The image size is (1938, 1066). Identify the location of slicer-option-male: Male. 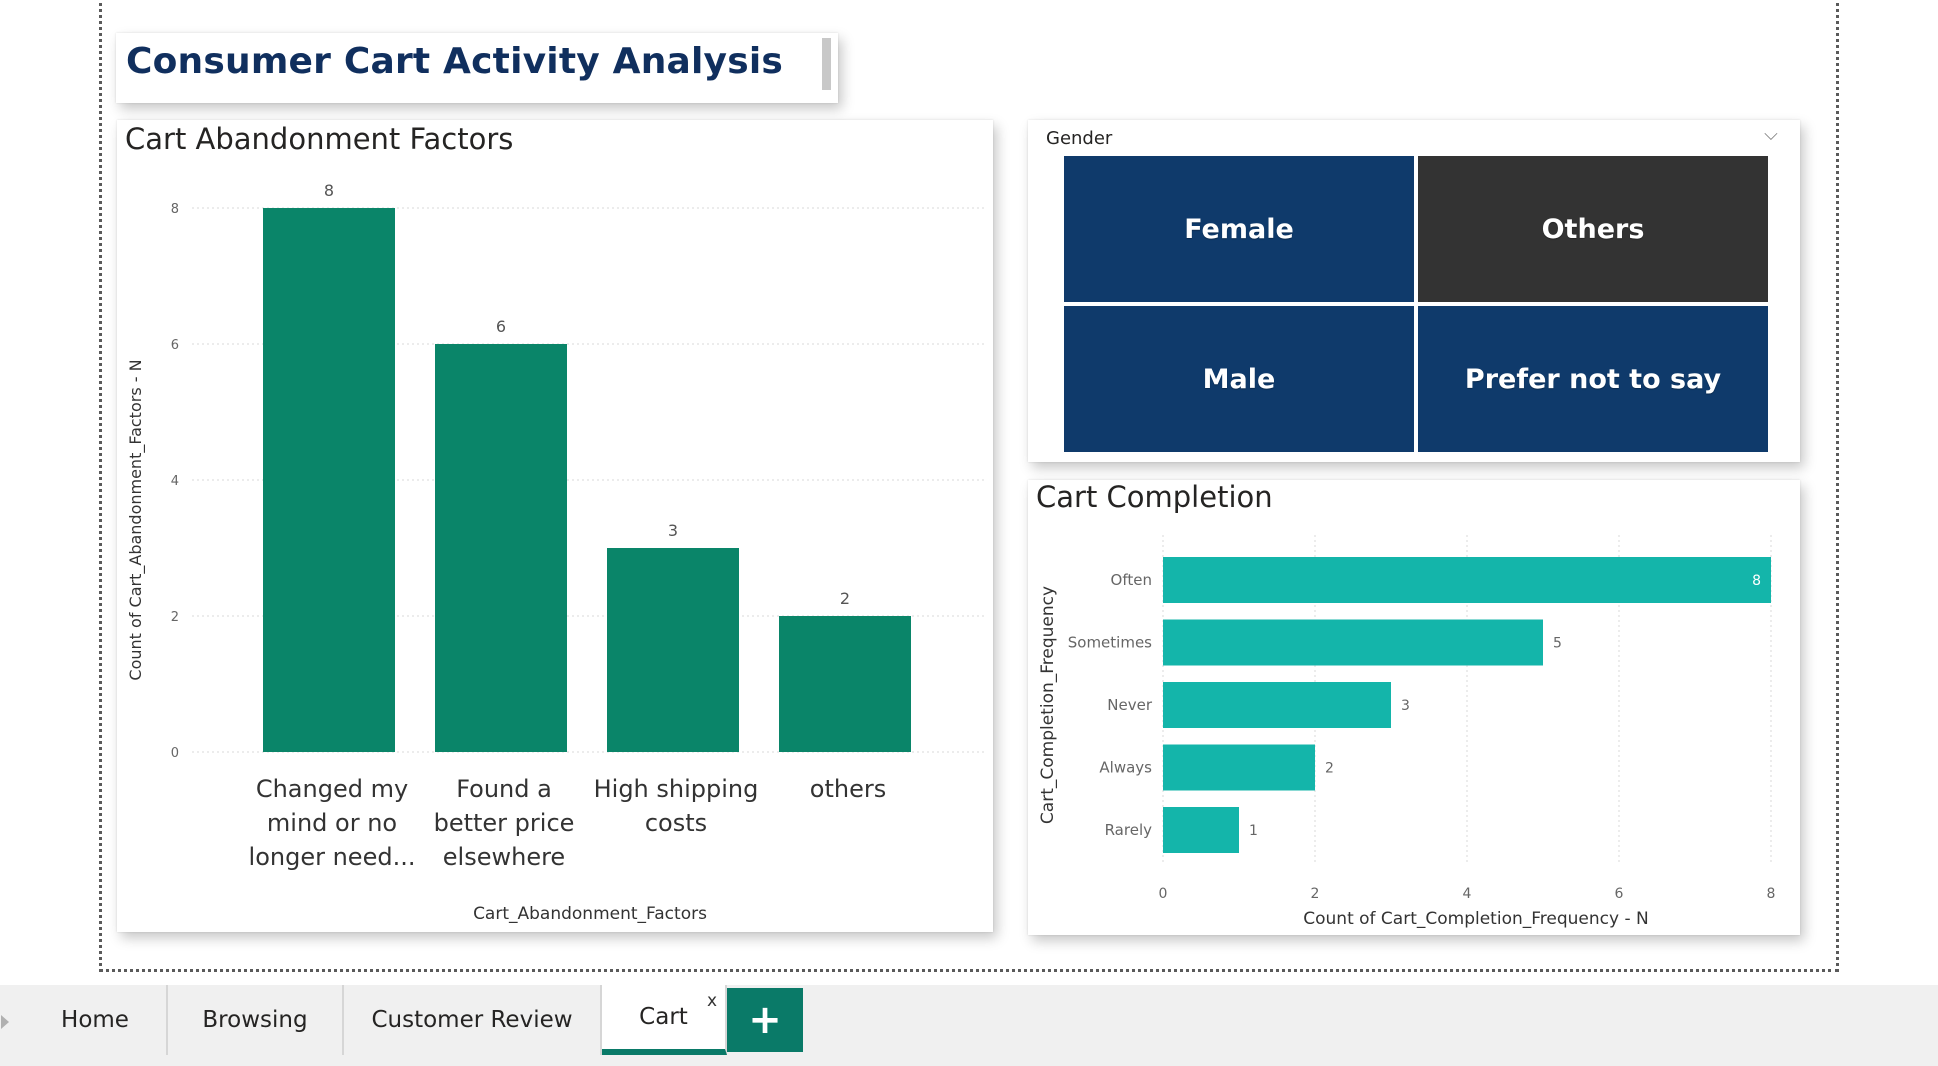
(1239, 379).